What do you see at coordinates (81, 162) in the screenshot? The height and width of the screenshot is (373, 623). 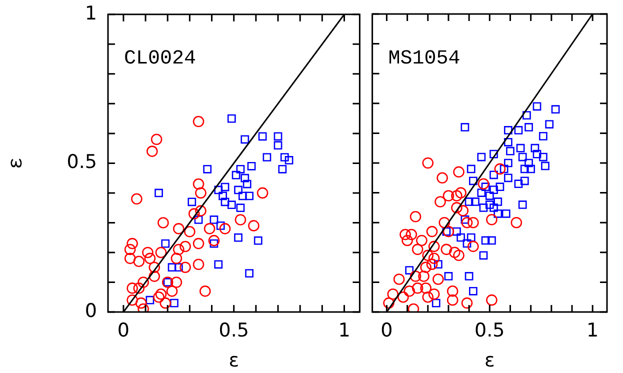 I see `y-tick-label: 0.5` at bounding box center [81, 162].